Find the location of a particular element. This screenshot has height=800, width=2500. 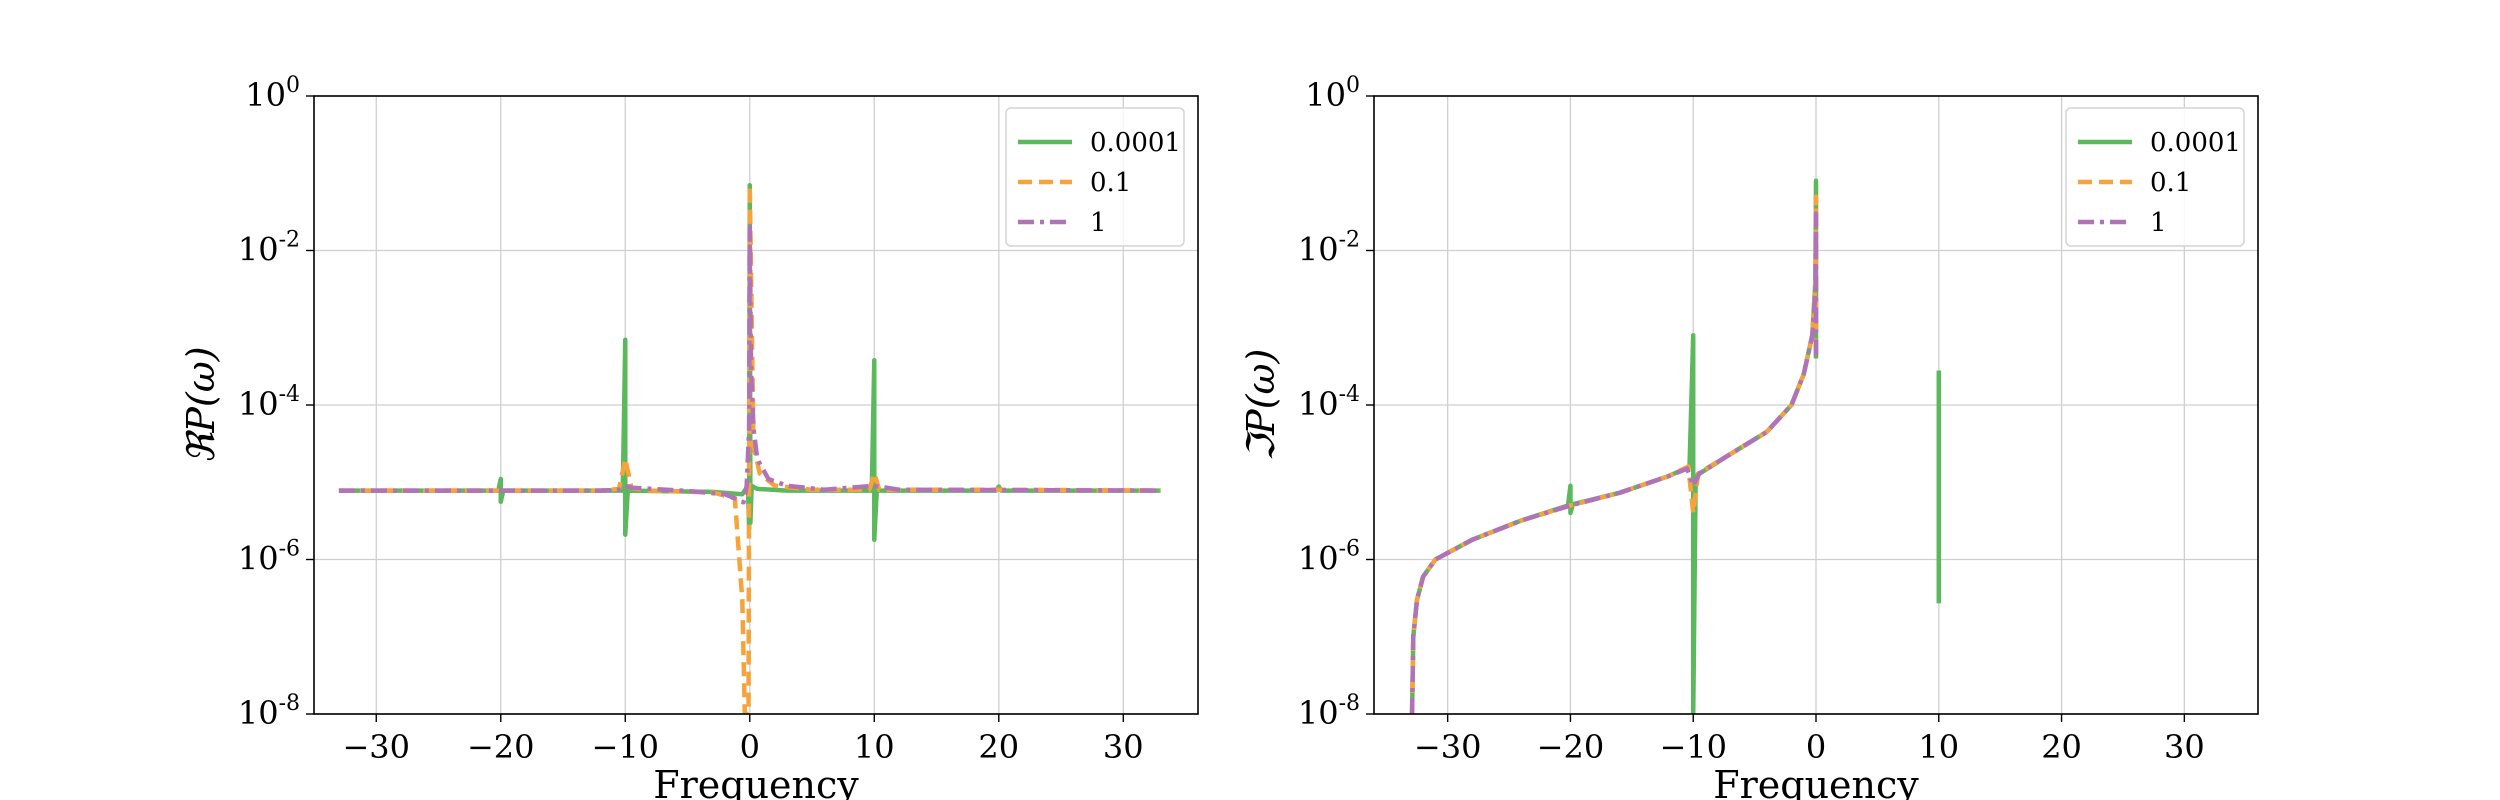

series-group is located at coordinates (1675, 446).